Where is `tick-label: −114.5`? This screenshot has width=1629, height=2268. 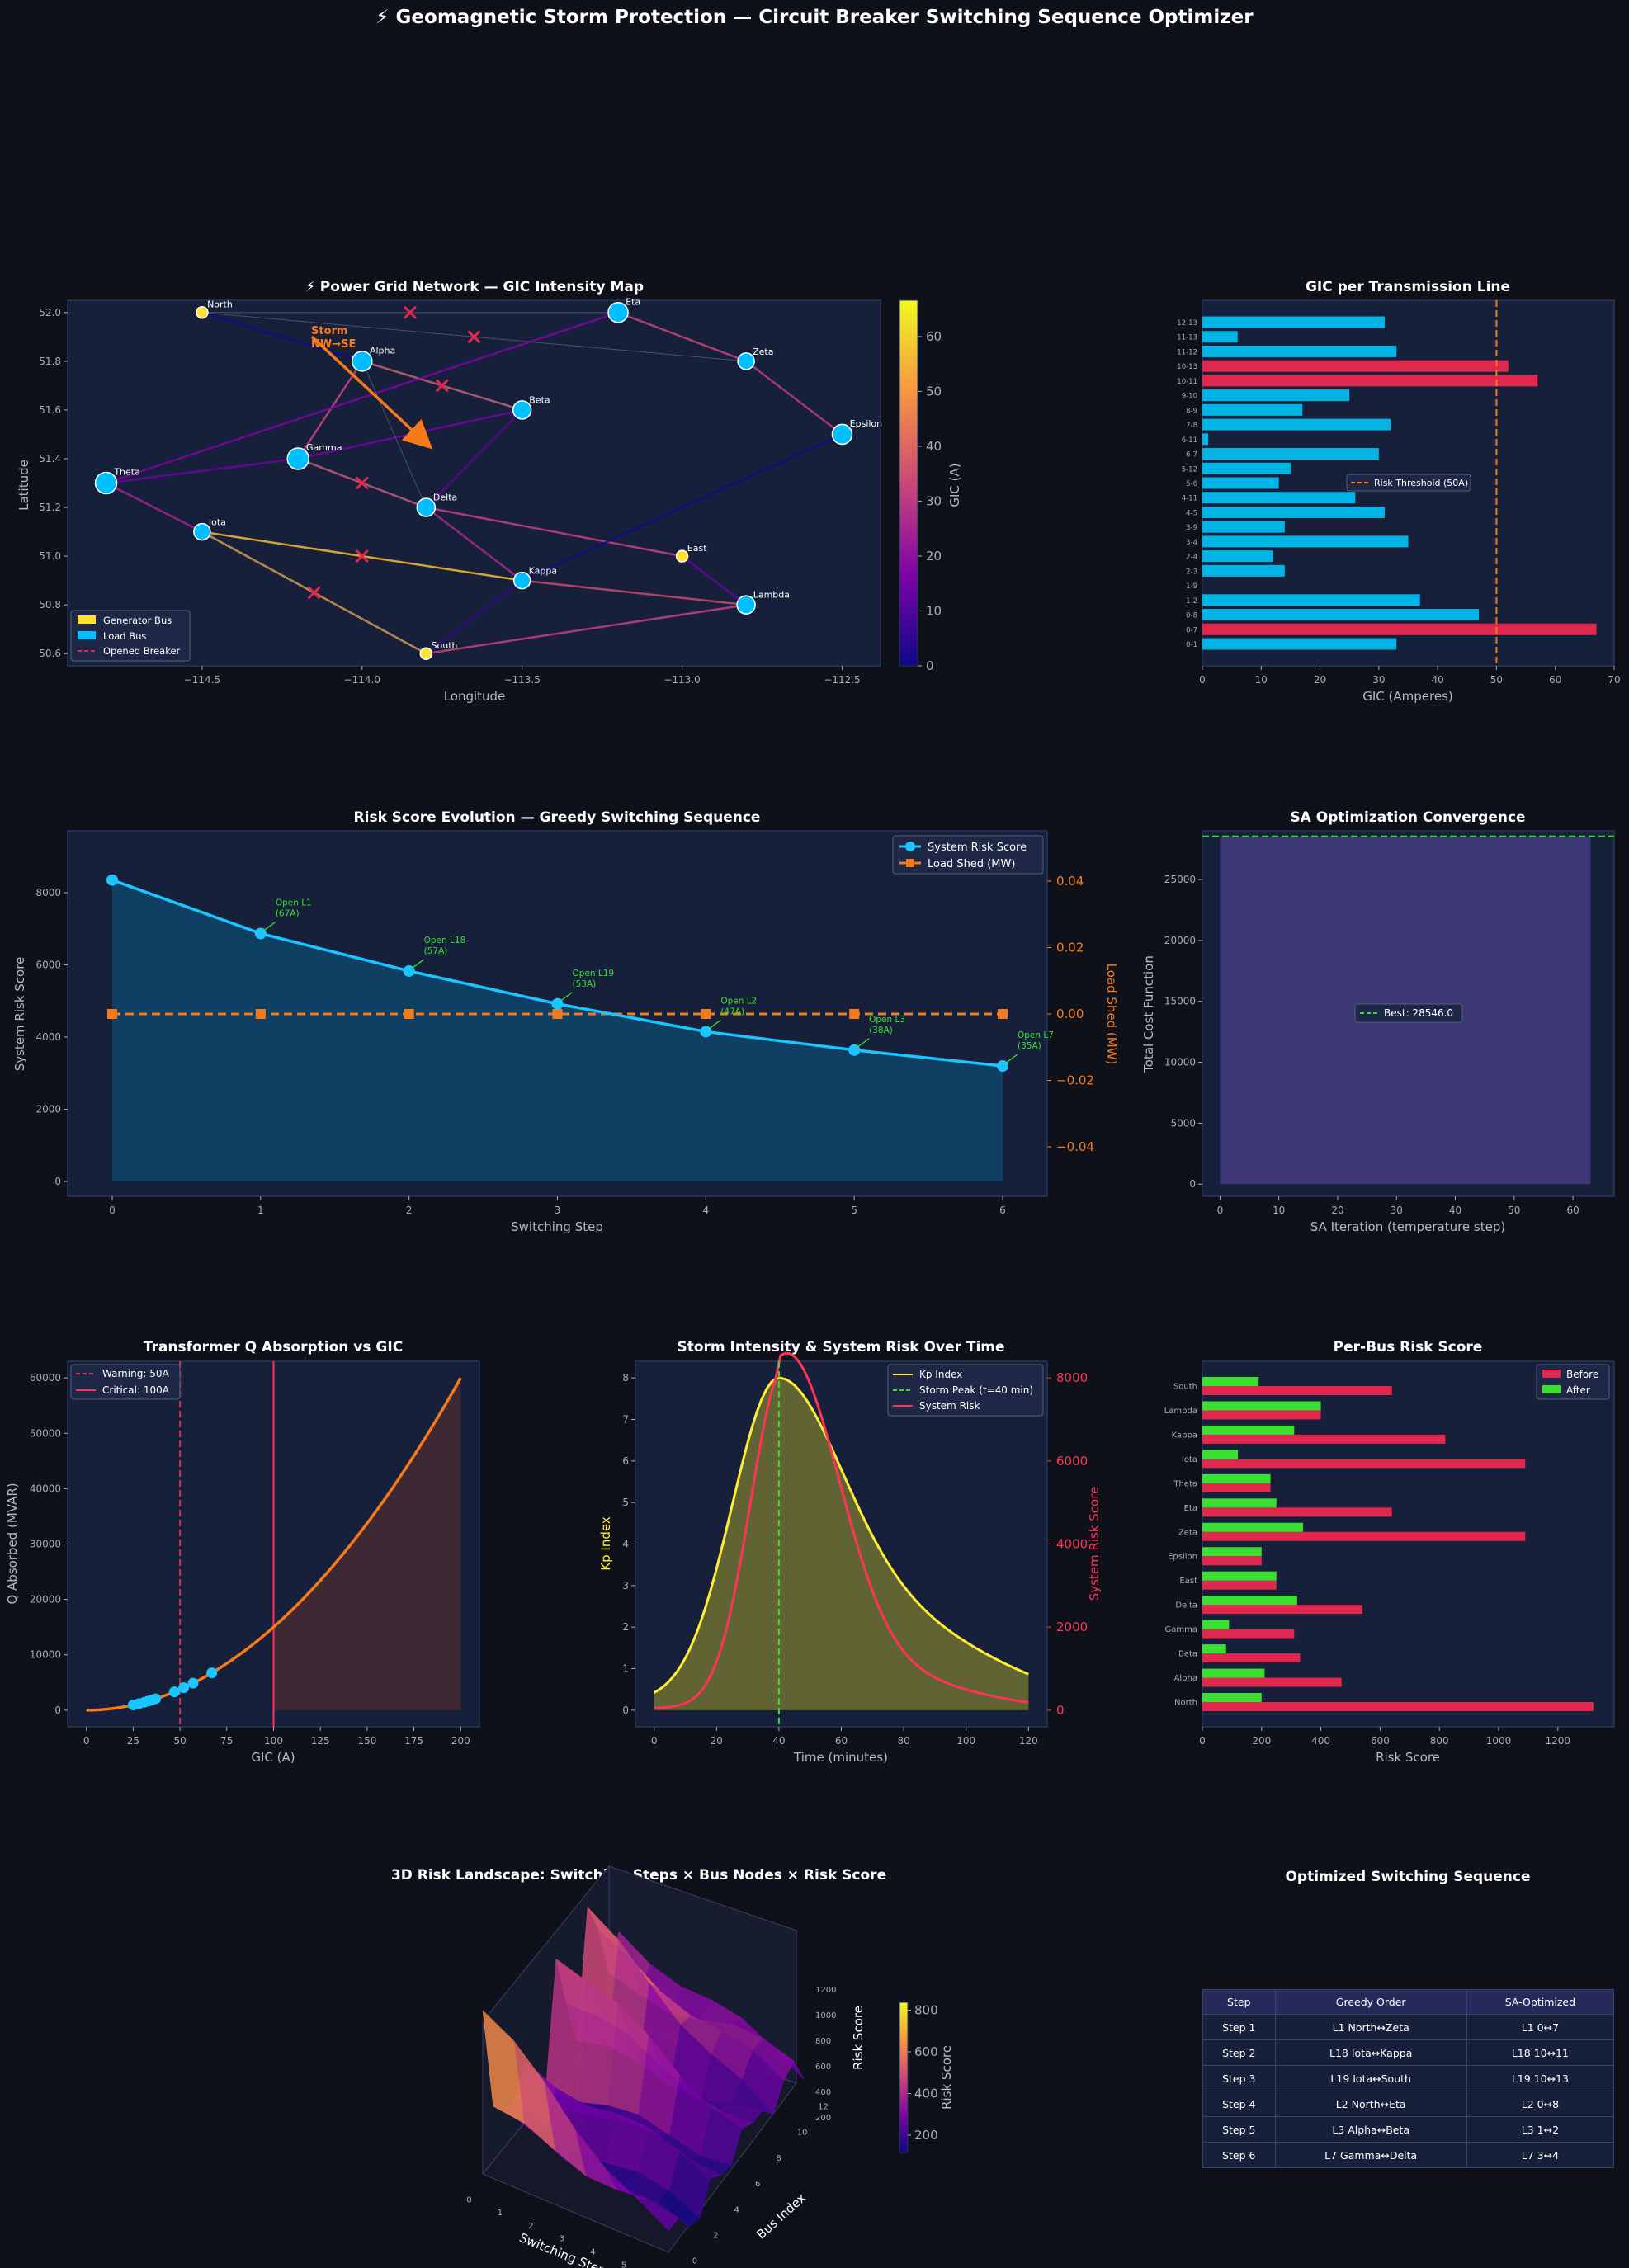
tick-label: −114.5 is located at coordinates (202, 680).